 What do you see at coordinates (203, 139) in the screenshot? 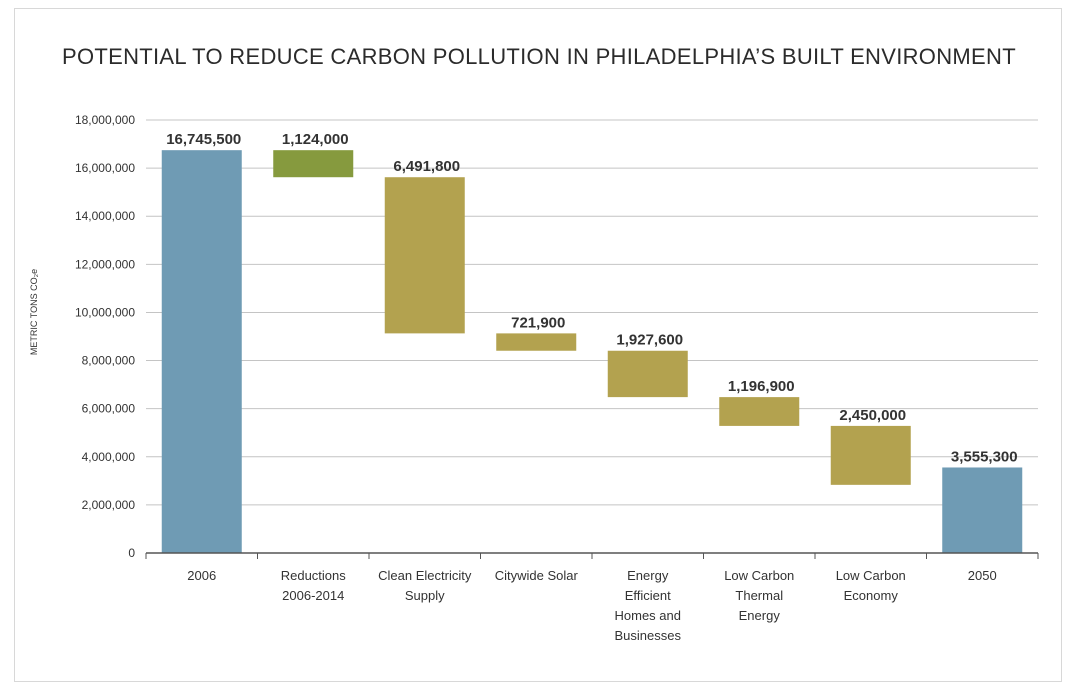
I see `data-label: 16,745,500` at bounding box center [203, 139].